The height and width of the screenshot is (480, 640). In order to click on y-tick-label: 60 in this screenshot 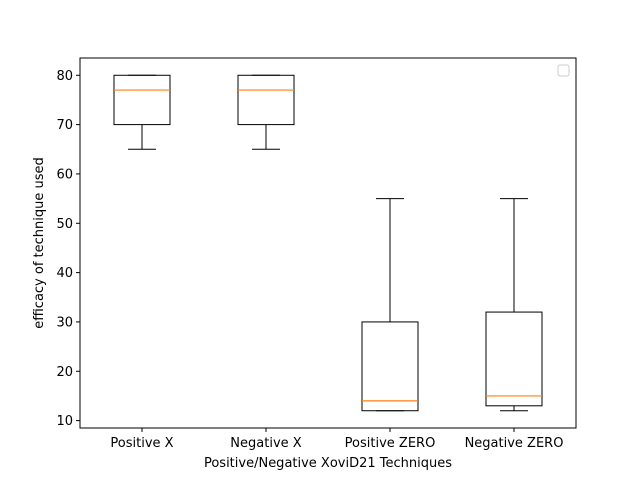, I will do `click(64, 174)`.